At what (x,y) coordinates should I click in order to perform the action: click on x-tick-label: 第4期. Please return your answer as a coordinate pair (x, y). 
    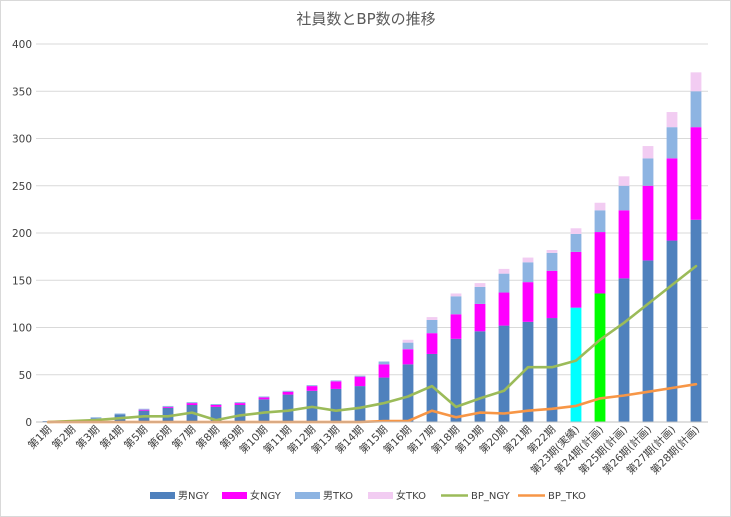
    Looking at the image, I should click on (111, 437).